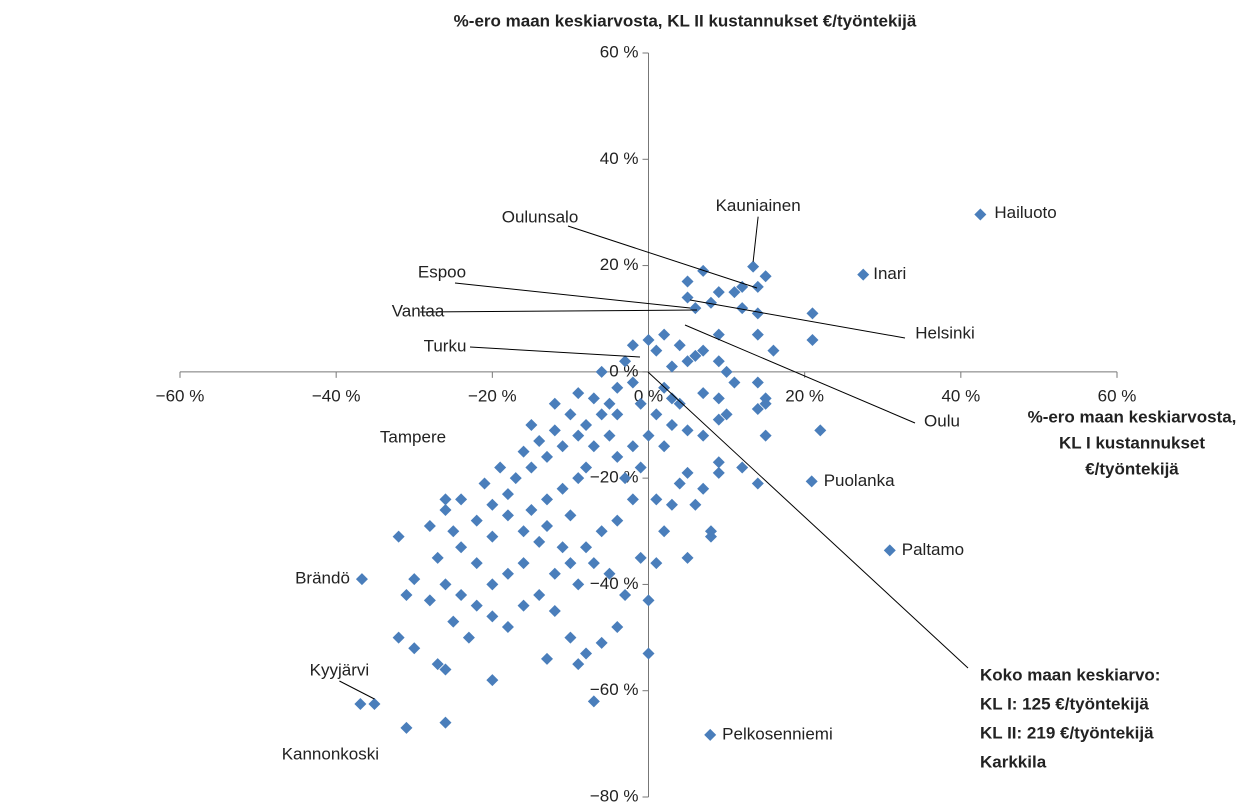  What do you see at coordinates (933, 549) in the screenshot?
I see `point-label: Paltamo` at bounding box center [933, 549].